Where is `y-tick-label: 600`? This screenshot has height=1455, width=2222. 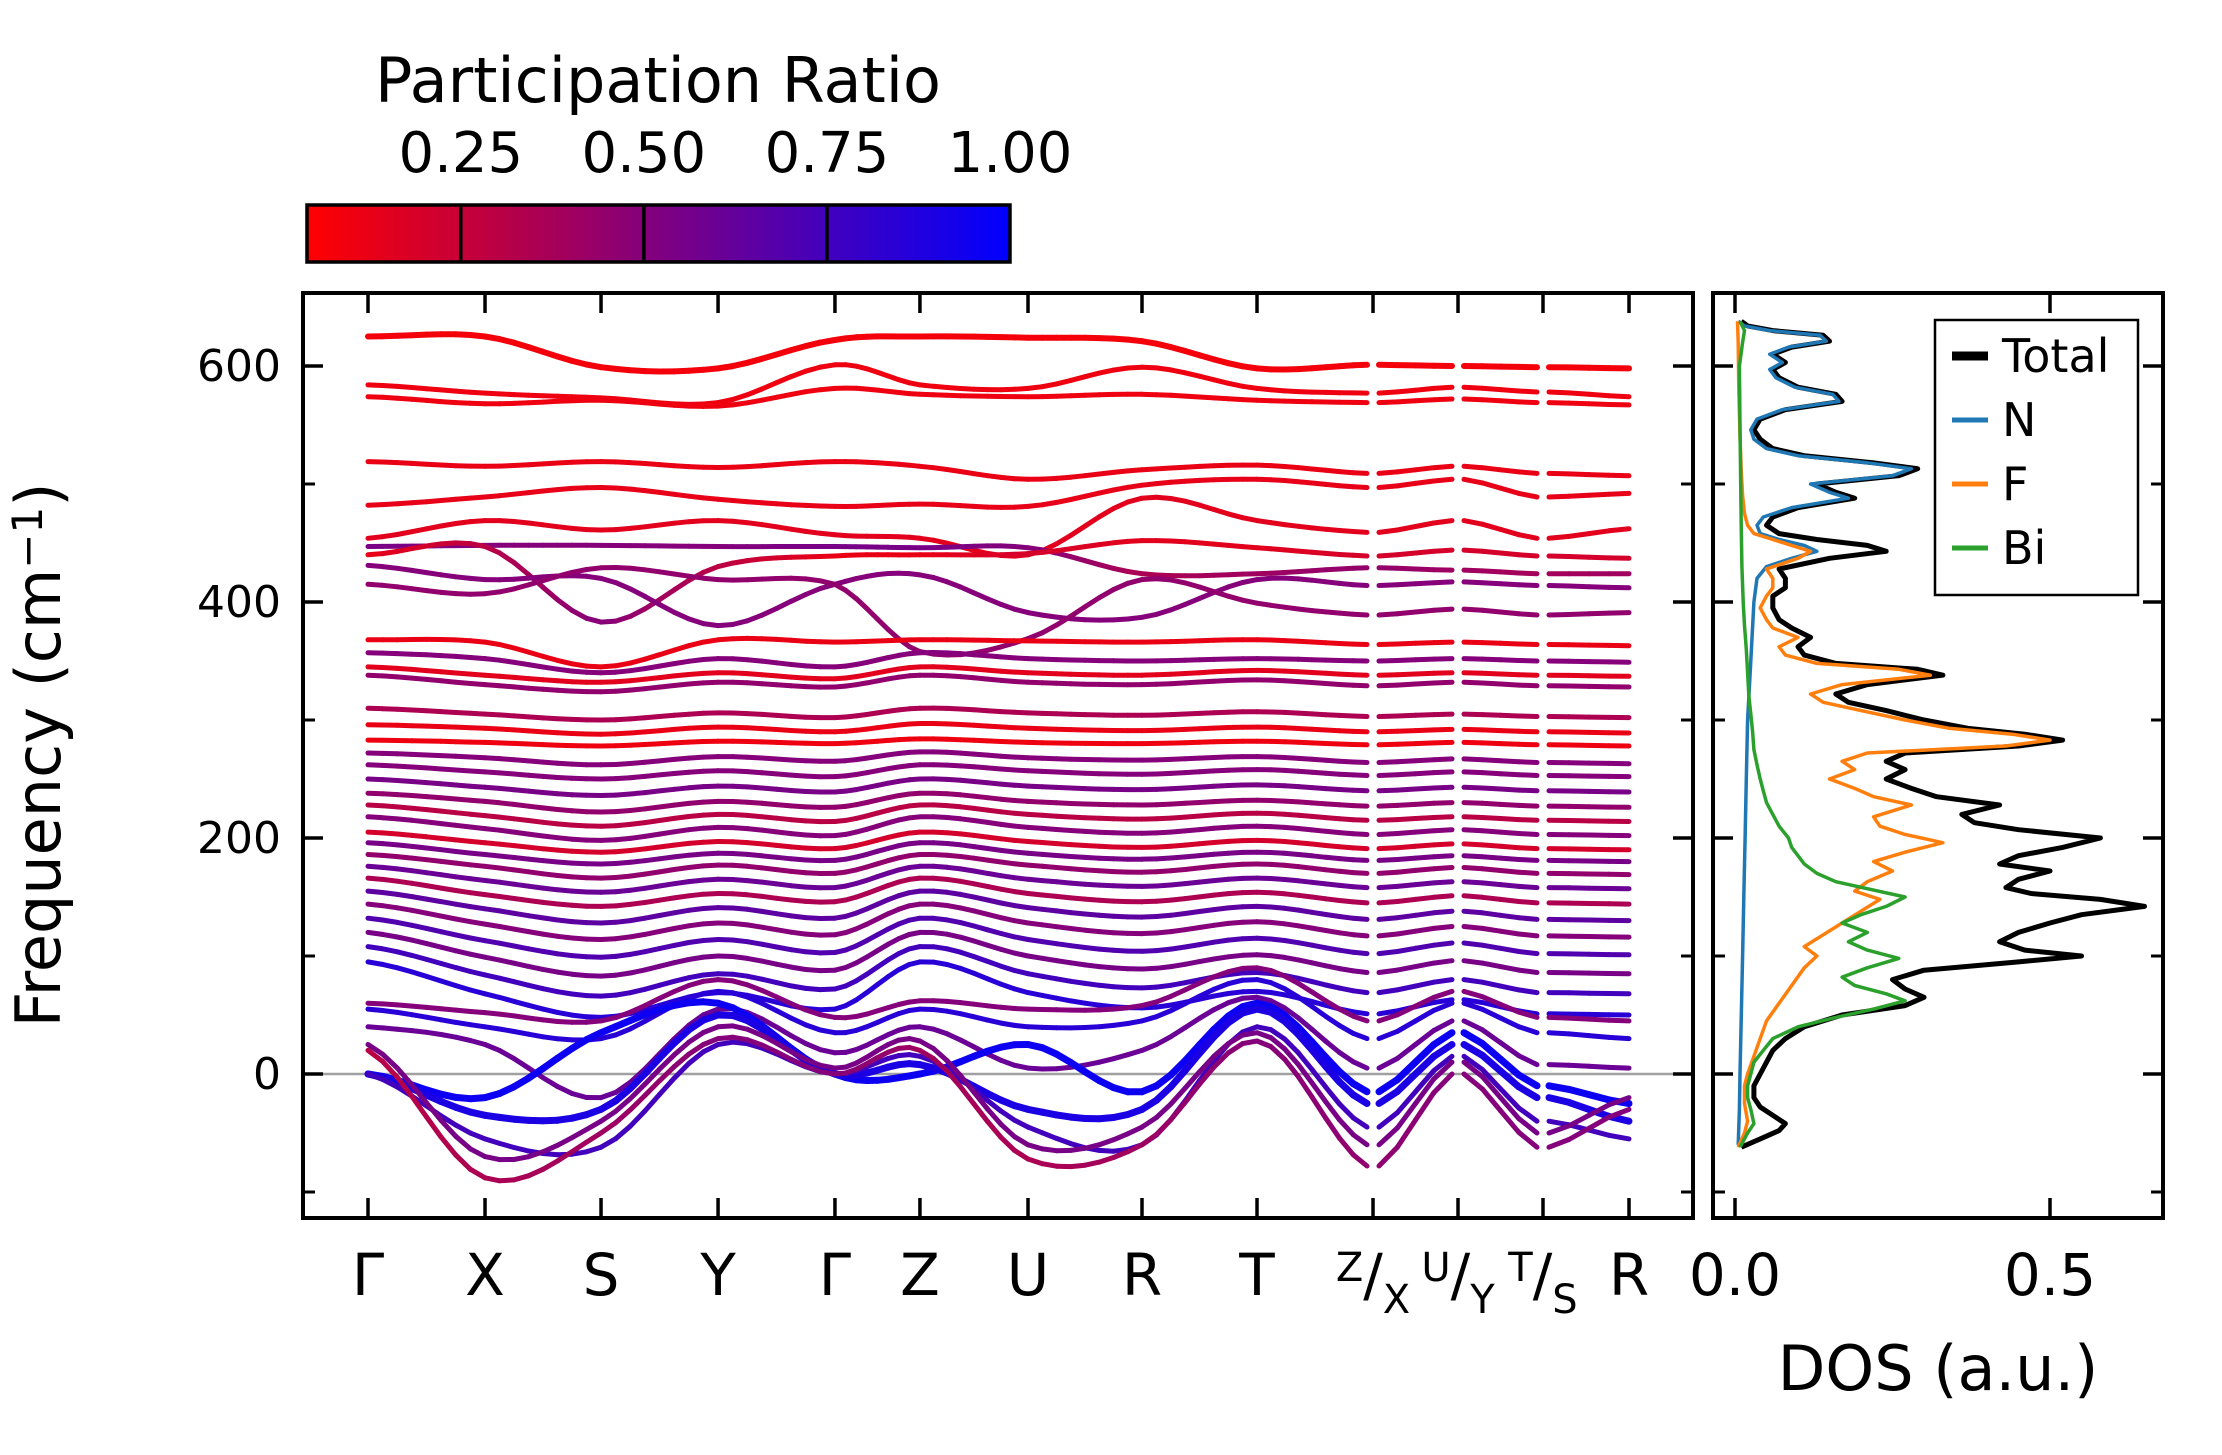 y-tick-label: 600 is located at coordinates (239, 366).